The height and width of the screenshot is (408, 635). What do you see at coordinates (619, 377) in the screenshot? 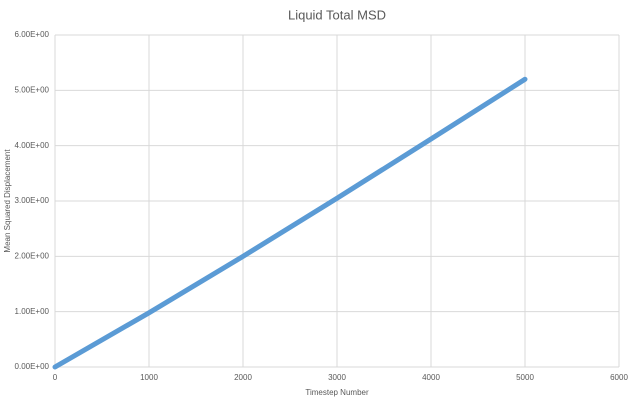
I see `x-tick-label: 6000` at bounding box center [619, 377].